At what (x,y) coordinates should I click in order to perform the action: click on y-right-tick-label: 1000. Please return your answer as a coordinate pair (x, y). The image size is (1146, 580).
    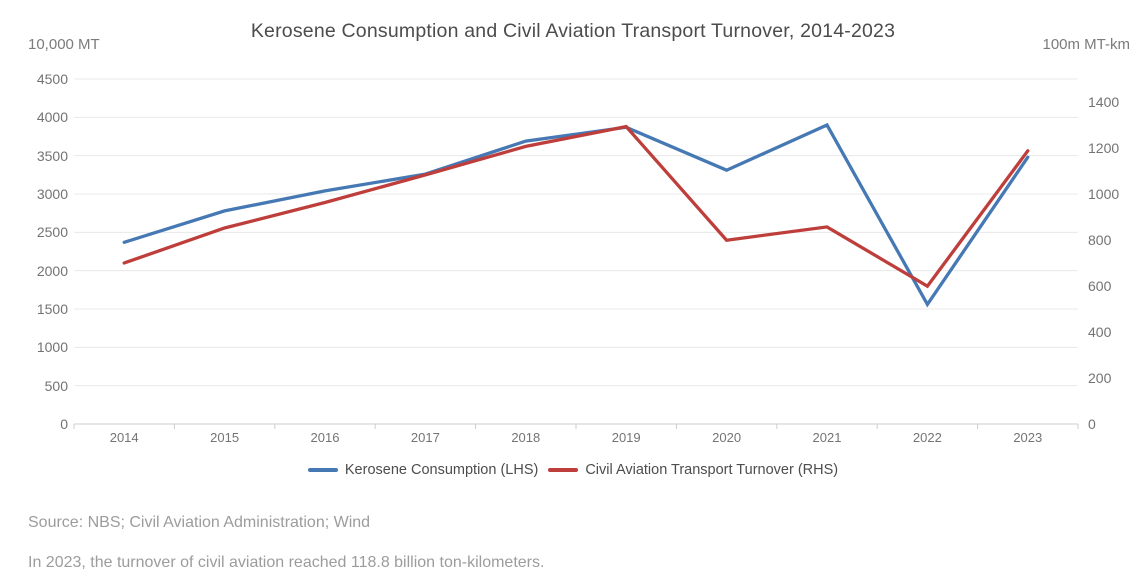
    Looking at the image, I should click on (1104, 194).